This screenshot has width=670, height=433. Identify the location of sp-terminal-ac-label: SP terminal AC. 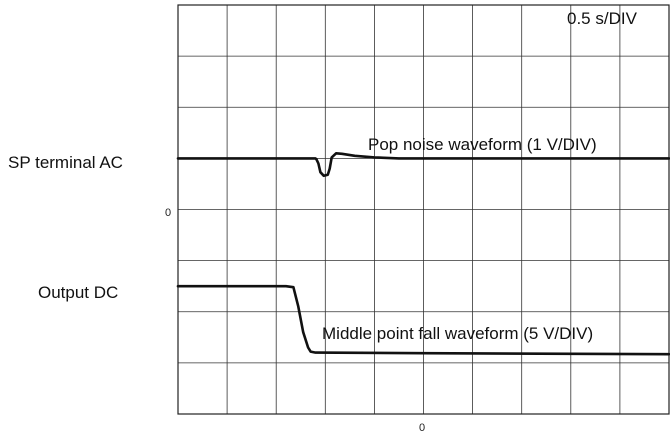
(65, 162).